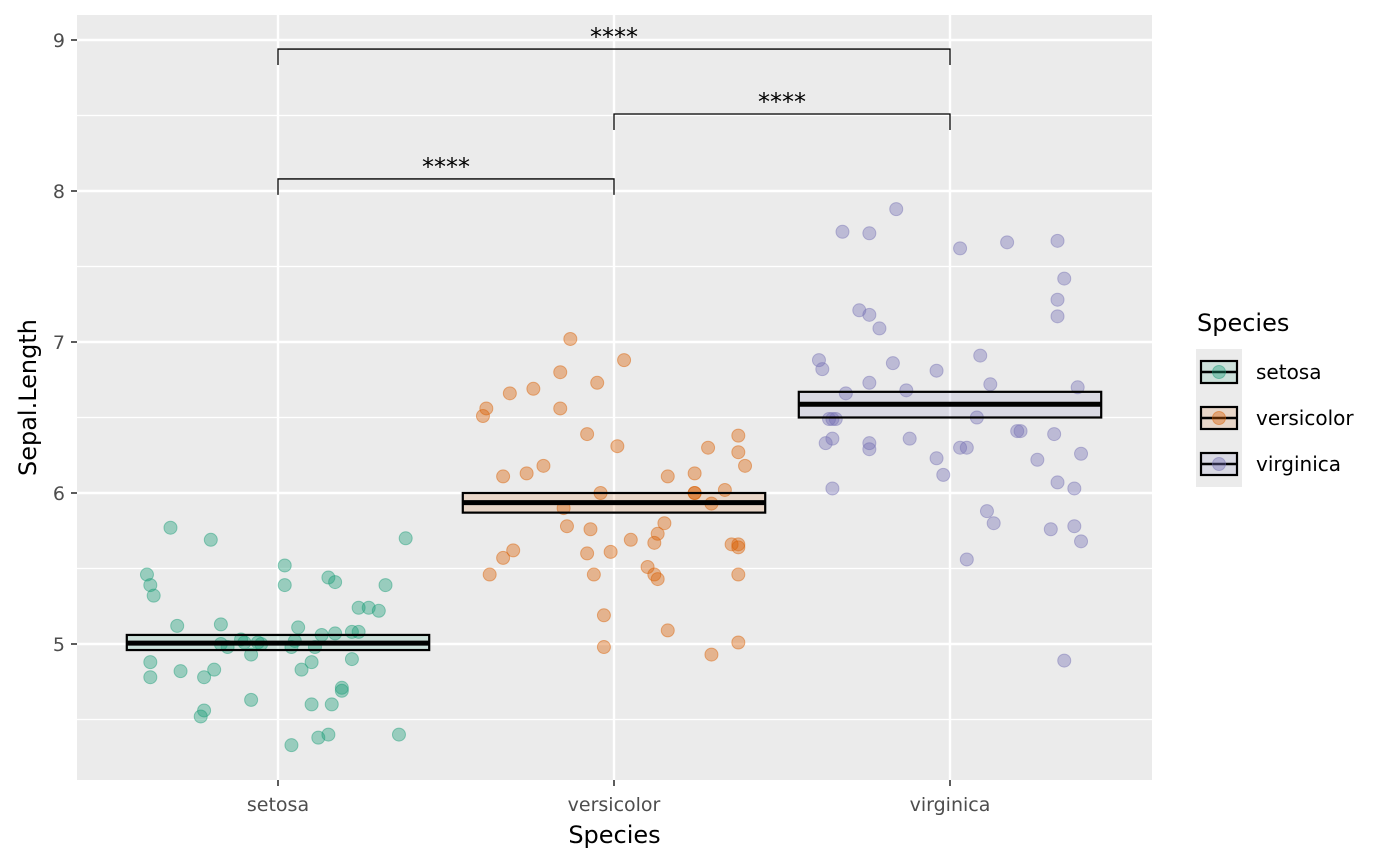 This screenshot has width=1400, height=865. Describe the element at coordinates (782, 121) in the screenshot. I see `significance-bracket` at that location.